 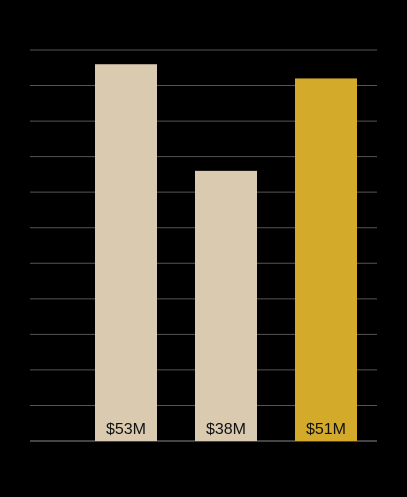 I want to click on value-label: $53M, so click(x=126, y=429).